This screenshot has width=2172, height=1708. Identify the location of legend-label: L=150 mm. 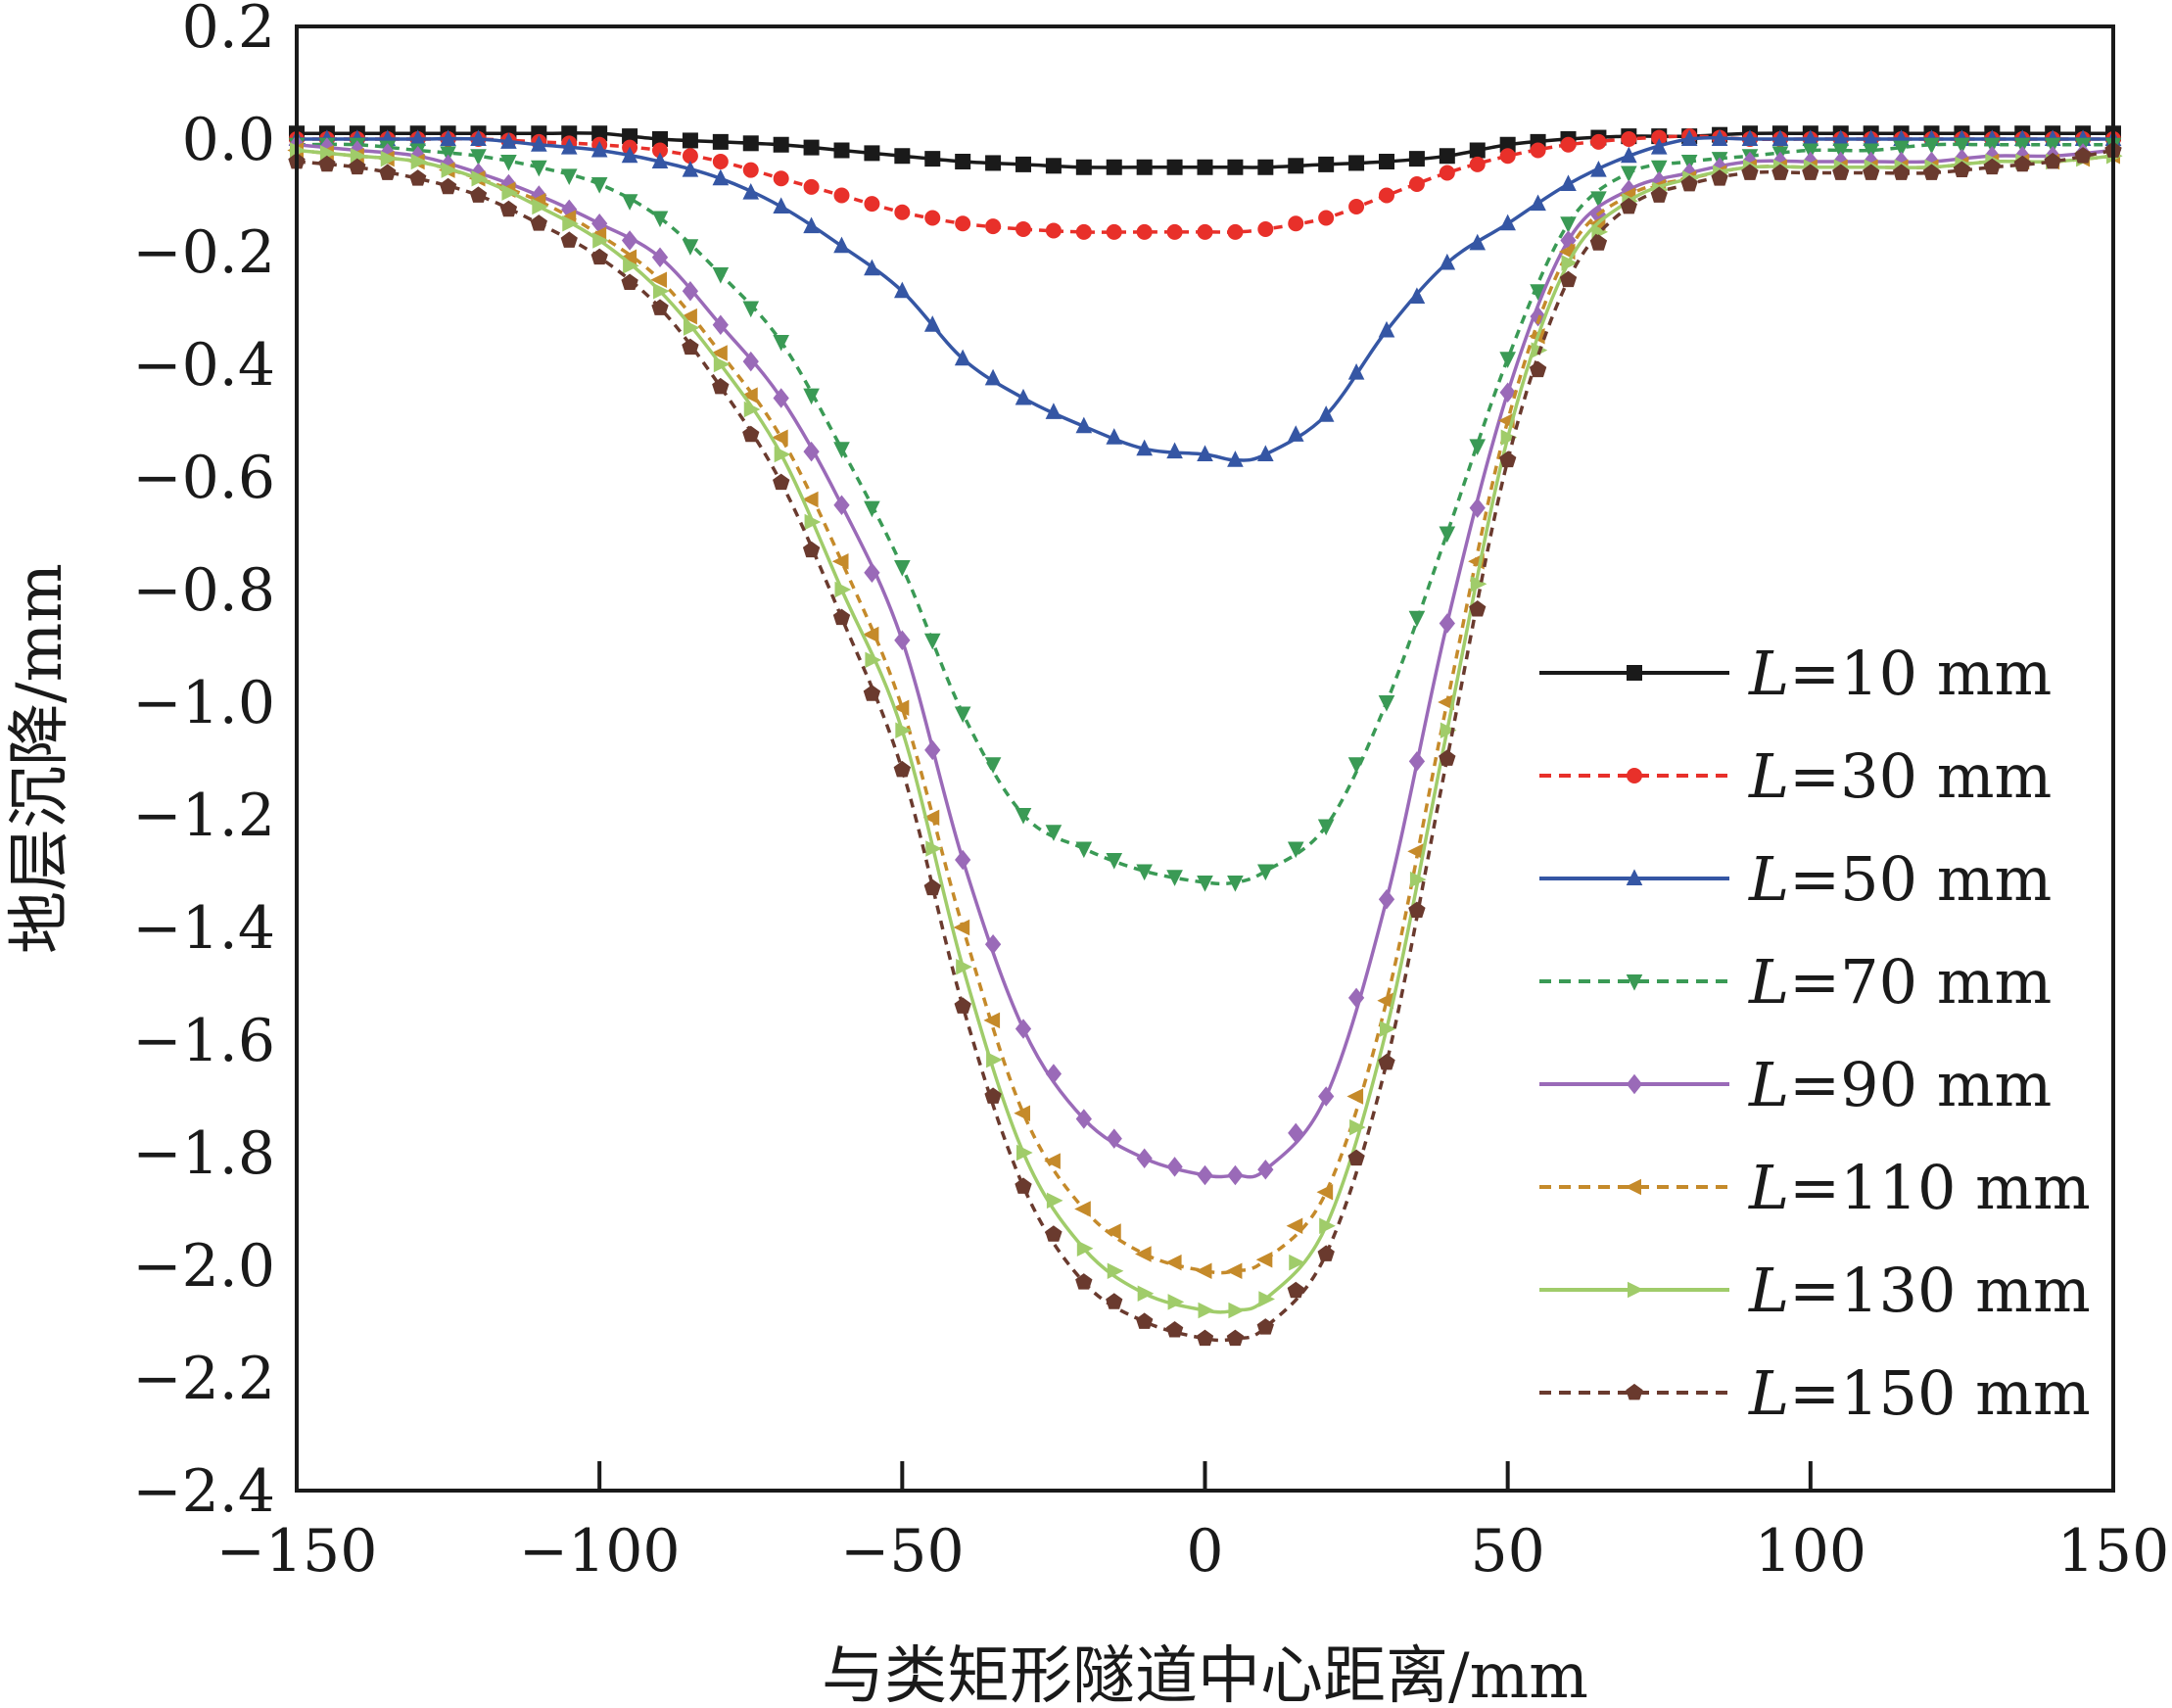
(1919, 1393).